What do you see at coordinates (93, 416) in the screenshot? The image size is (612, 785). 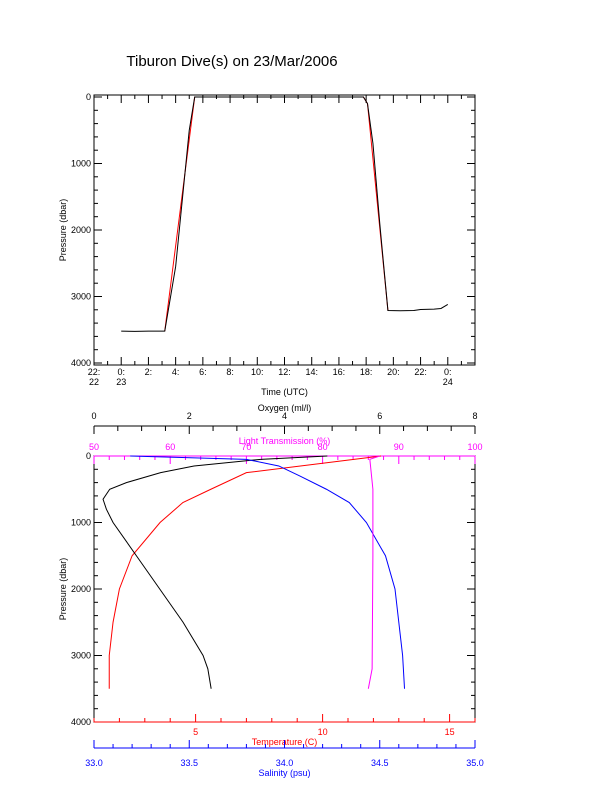 I see `oxygen-tick-label: 0` at bounding box center [93, 416].